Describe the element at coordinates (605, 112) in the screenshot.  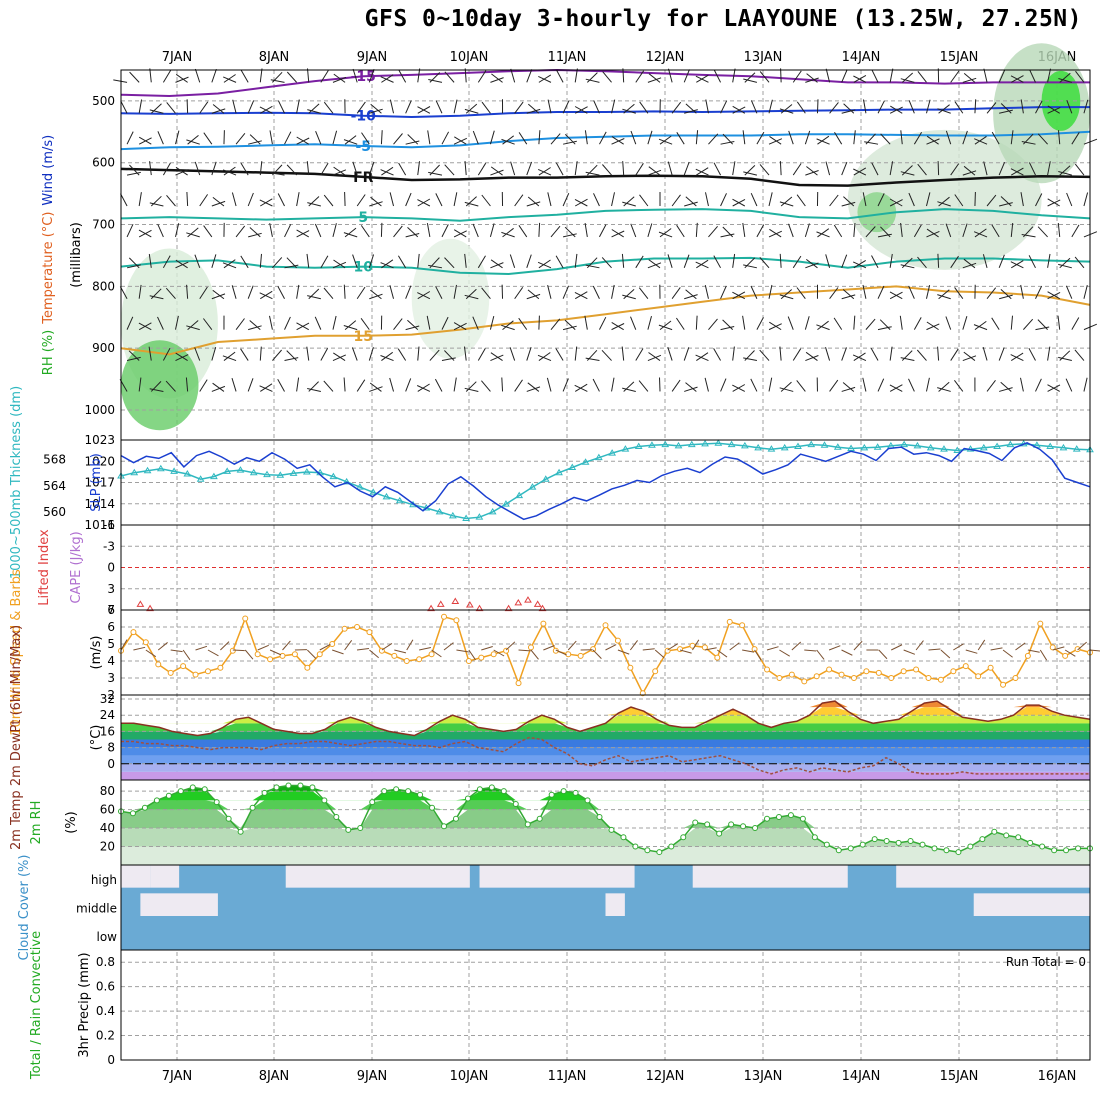
I see `isotherm-line` at that location.